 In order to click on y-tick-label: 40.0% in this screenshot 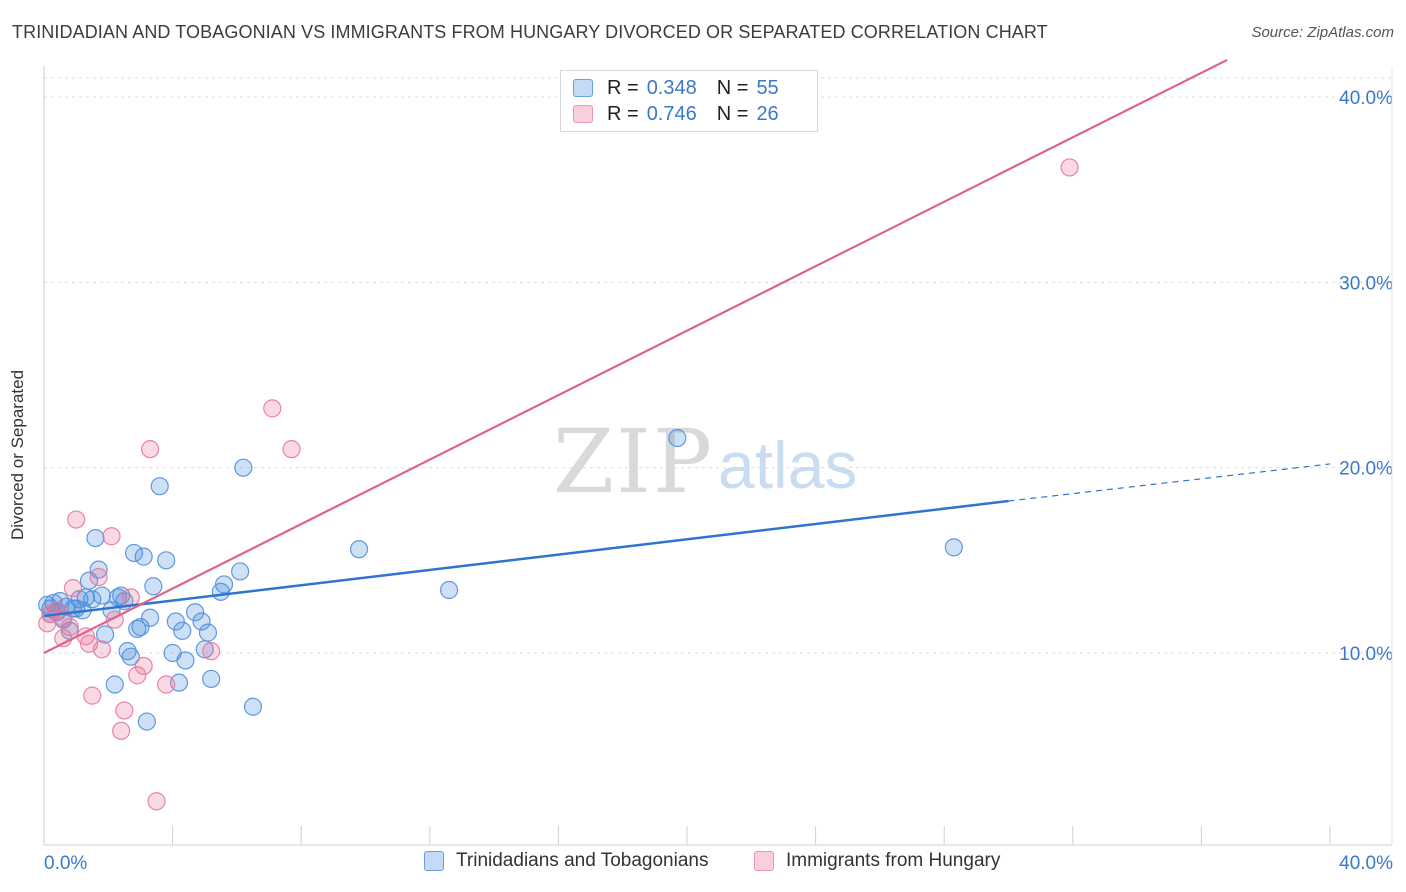, I will do `click(1366, 98)`.